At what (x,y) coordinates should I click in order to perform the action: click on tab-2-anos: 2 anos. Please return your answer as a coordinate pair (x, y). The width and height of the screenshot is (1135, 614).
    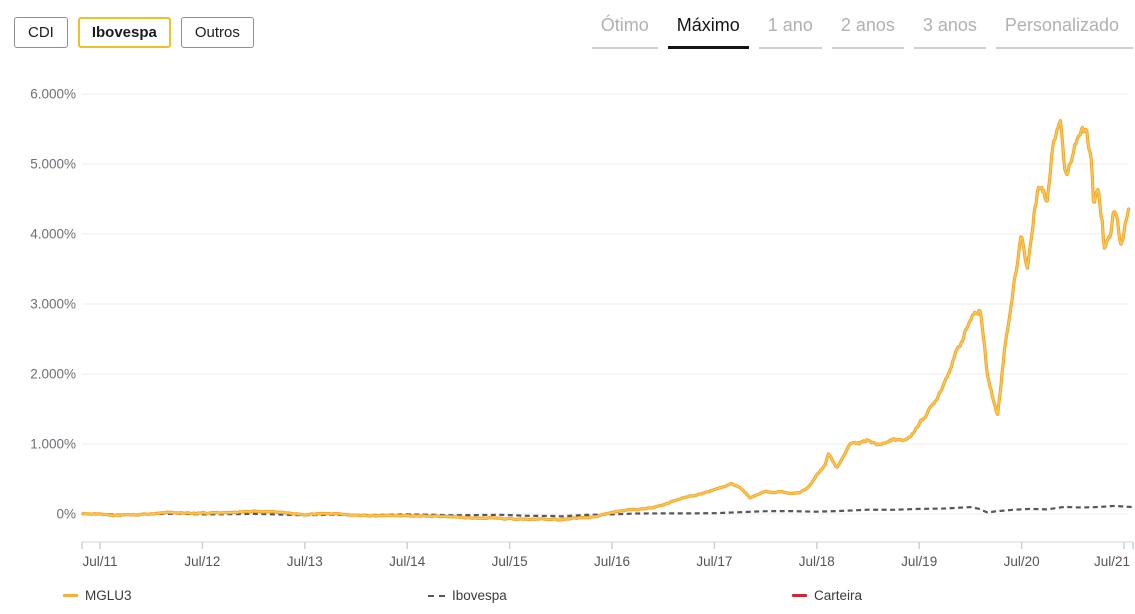
    Looking at the image, I should click on (867, 30).